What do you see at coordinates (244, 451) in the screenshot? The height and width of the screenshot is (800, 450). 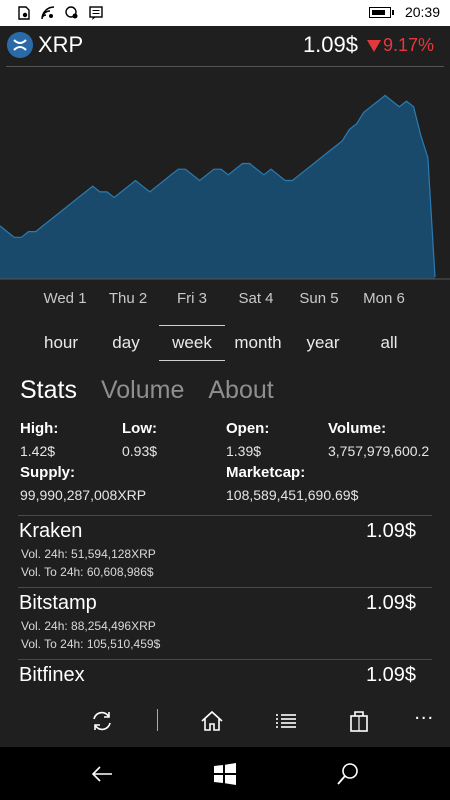 I see `open-value: 1.39$` at bounding box center [244, 451].